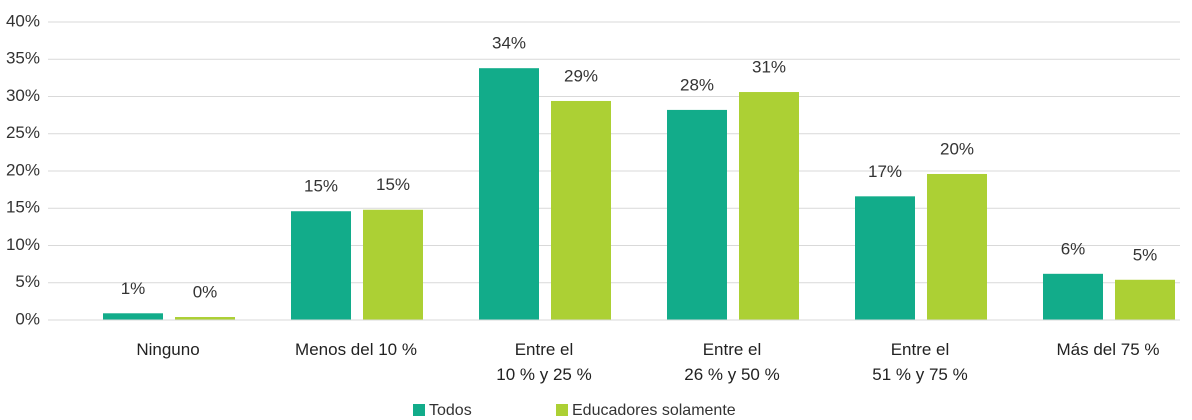  What do you see at coordinates (450, 410) in the screenshot?
I see `legend-label: Todos` at bounding box center [450, 410].